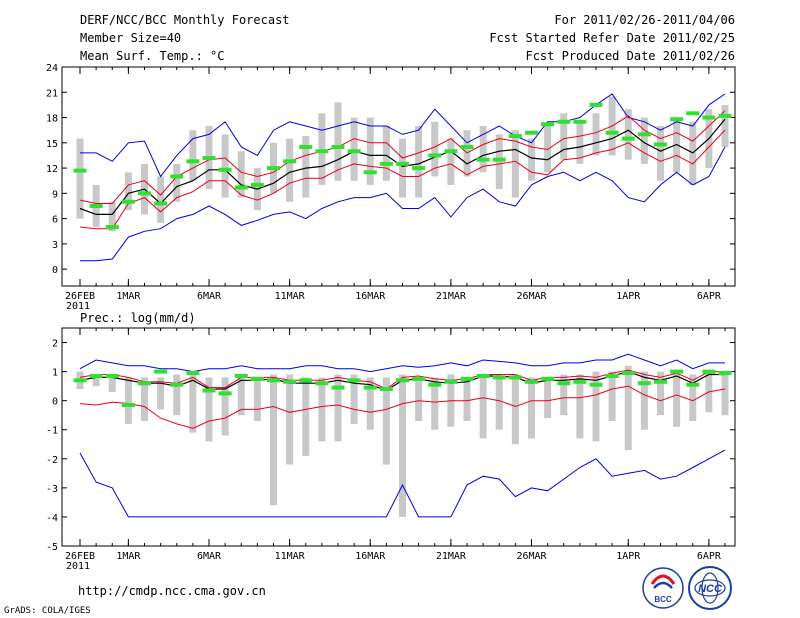 The height and width of the screenshot is (618, 800). What do you see at coordinates (52, 460) in the screenshot?
I see `y-tick-label: -2` at bounding box center [52, 460].